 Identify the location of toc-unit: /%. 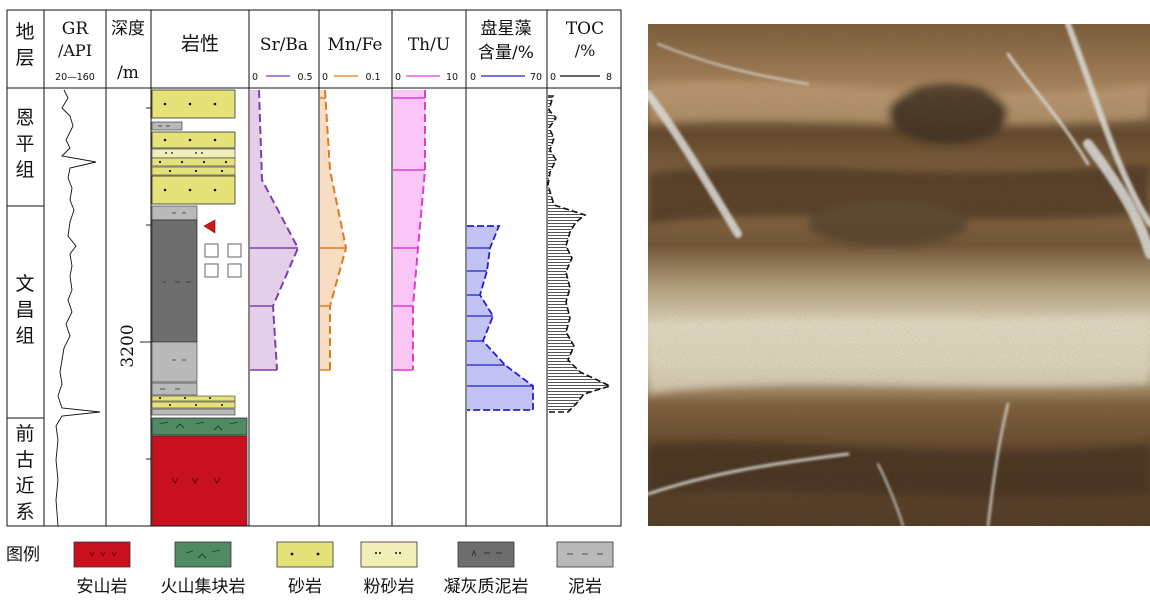
(585, 50).